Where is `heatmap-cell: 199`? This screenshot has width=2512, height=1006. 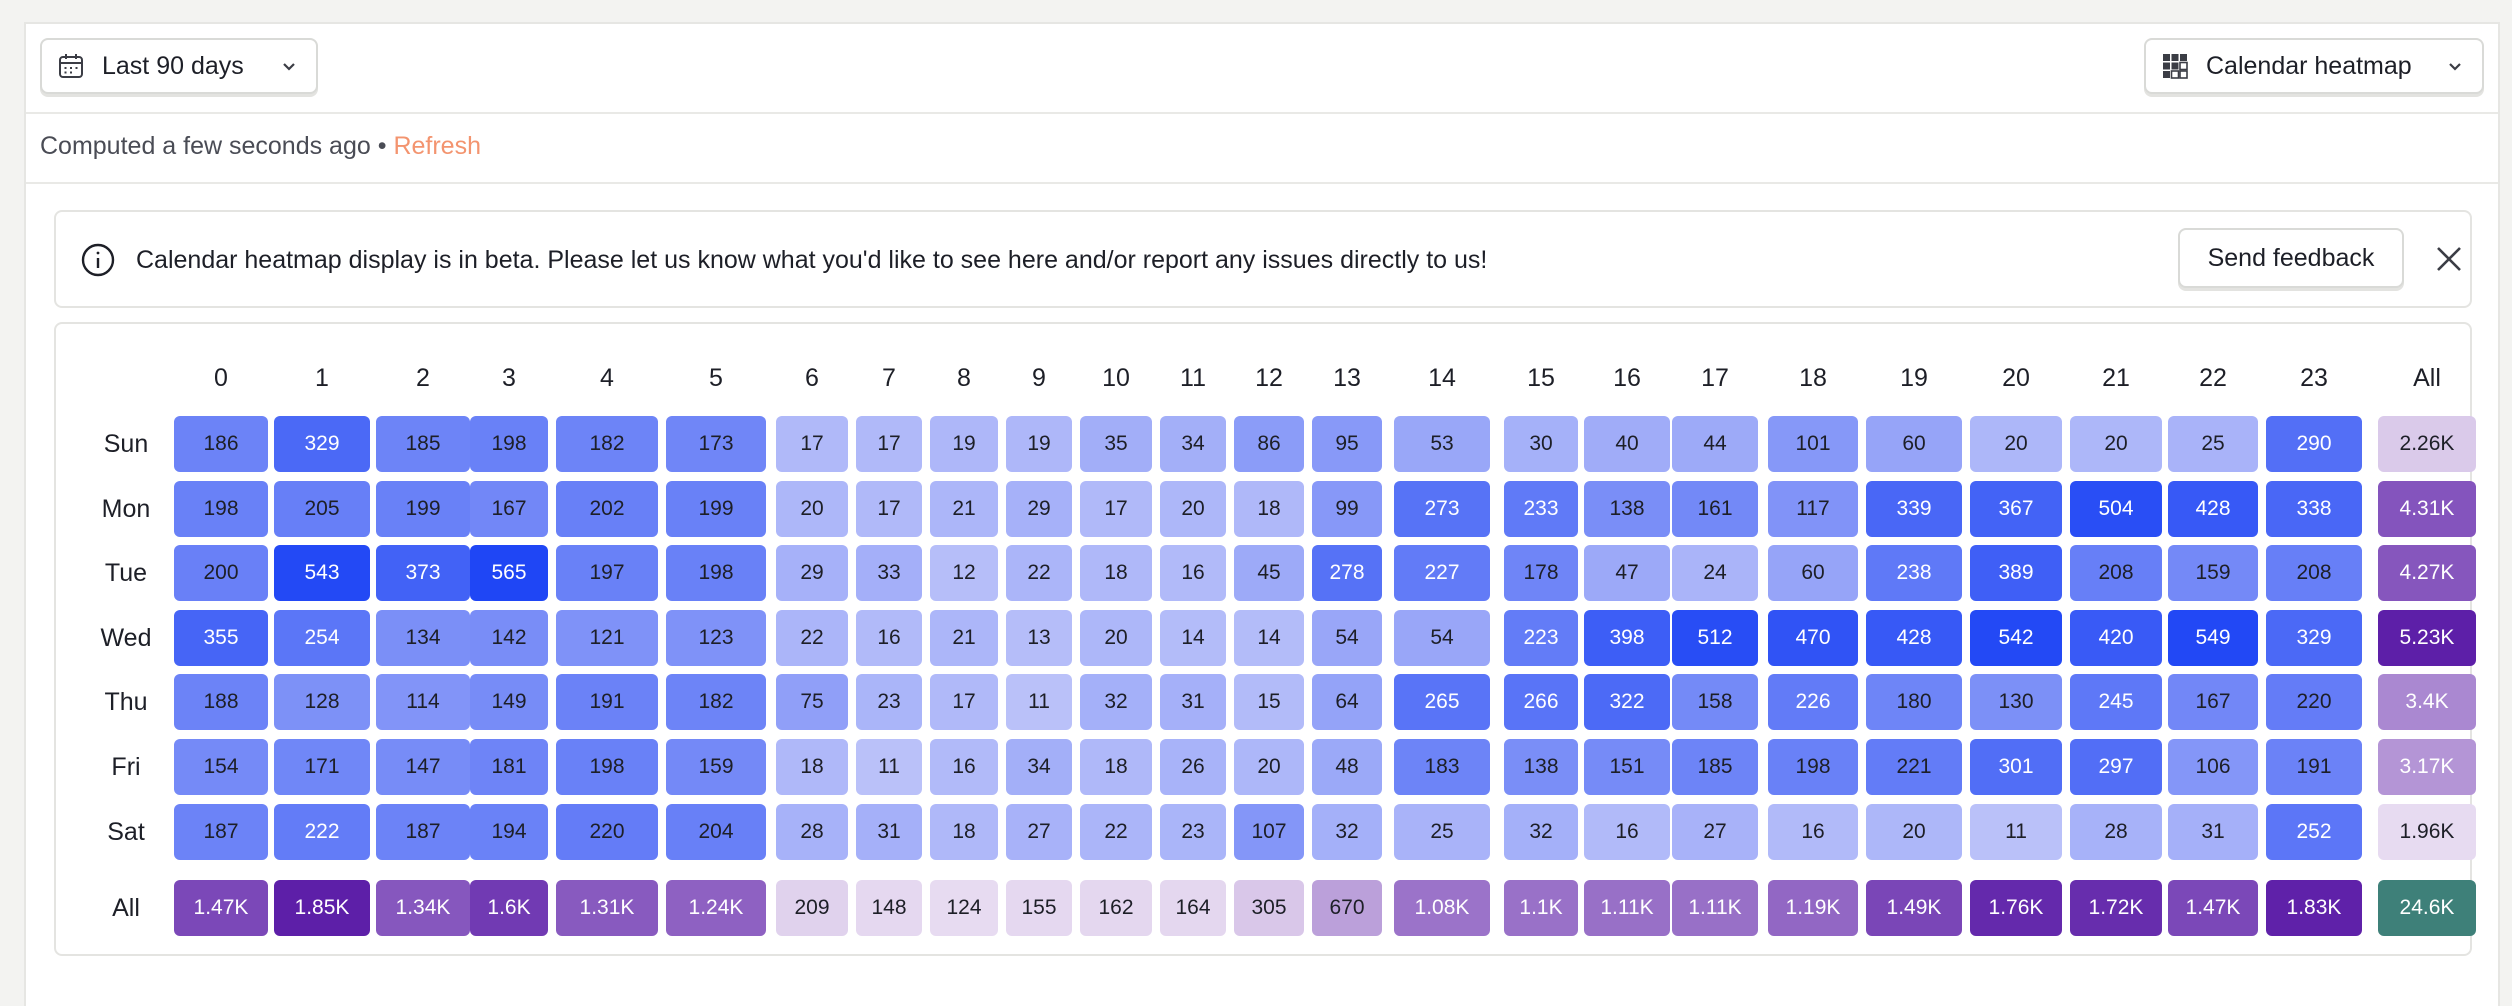 heatmap-cell: 199 is located at coordinates (716, 508).